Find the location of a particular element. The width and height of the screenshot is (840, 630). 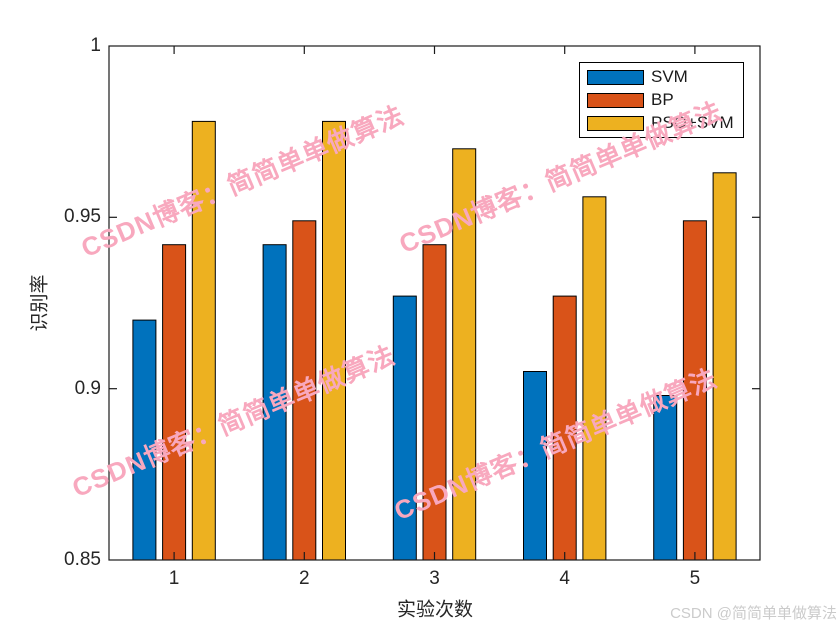

legend-swatch-svm is located at coordinates (615, 77).